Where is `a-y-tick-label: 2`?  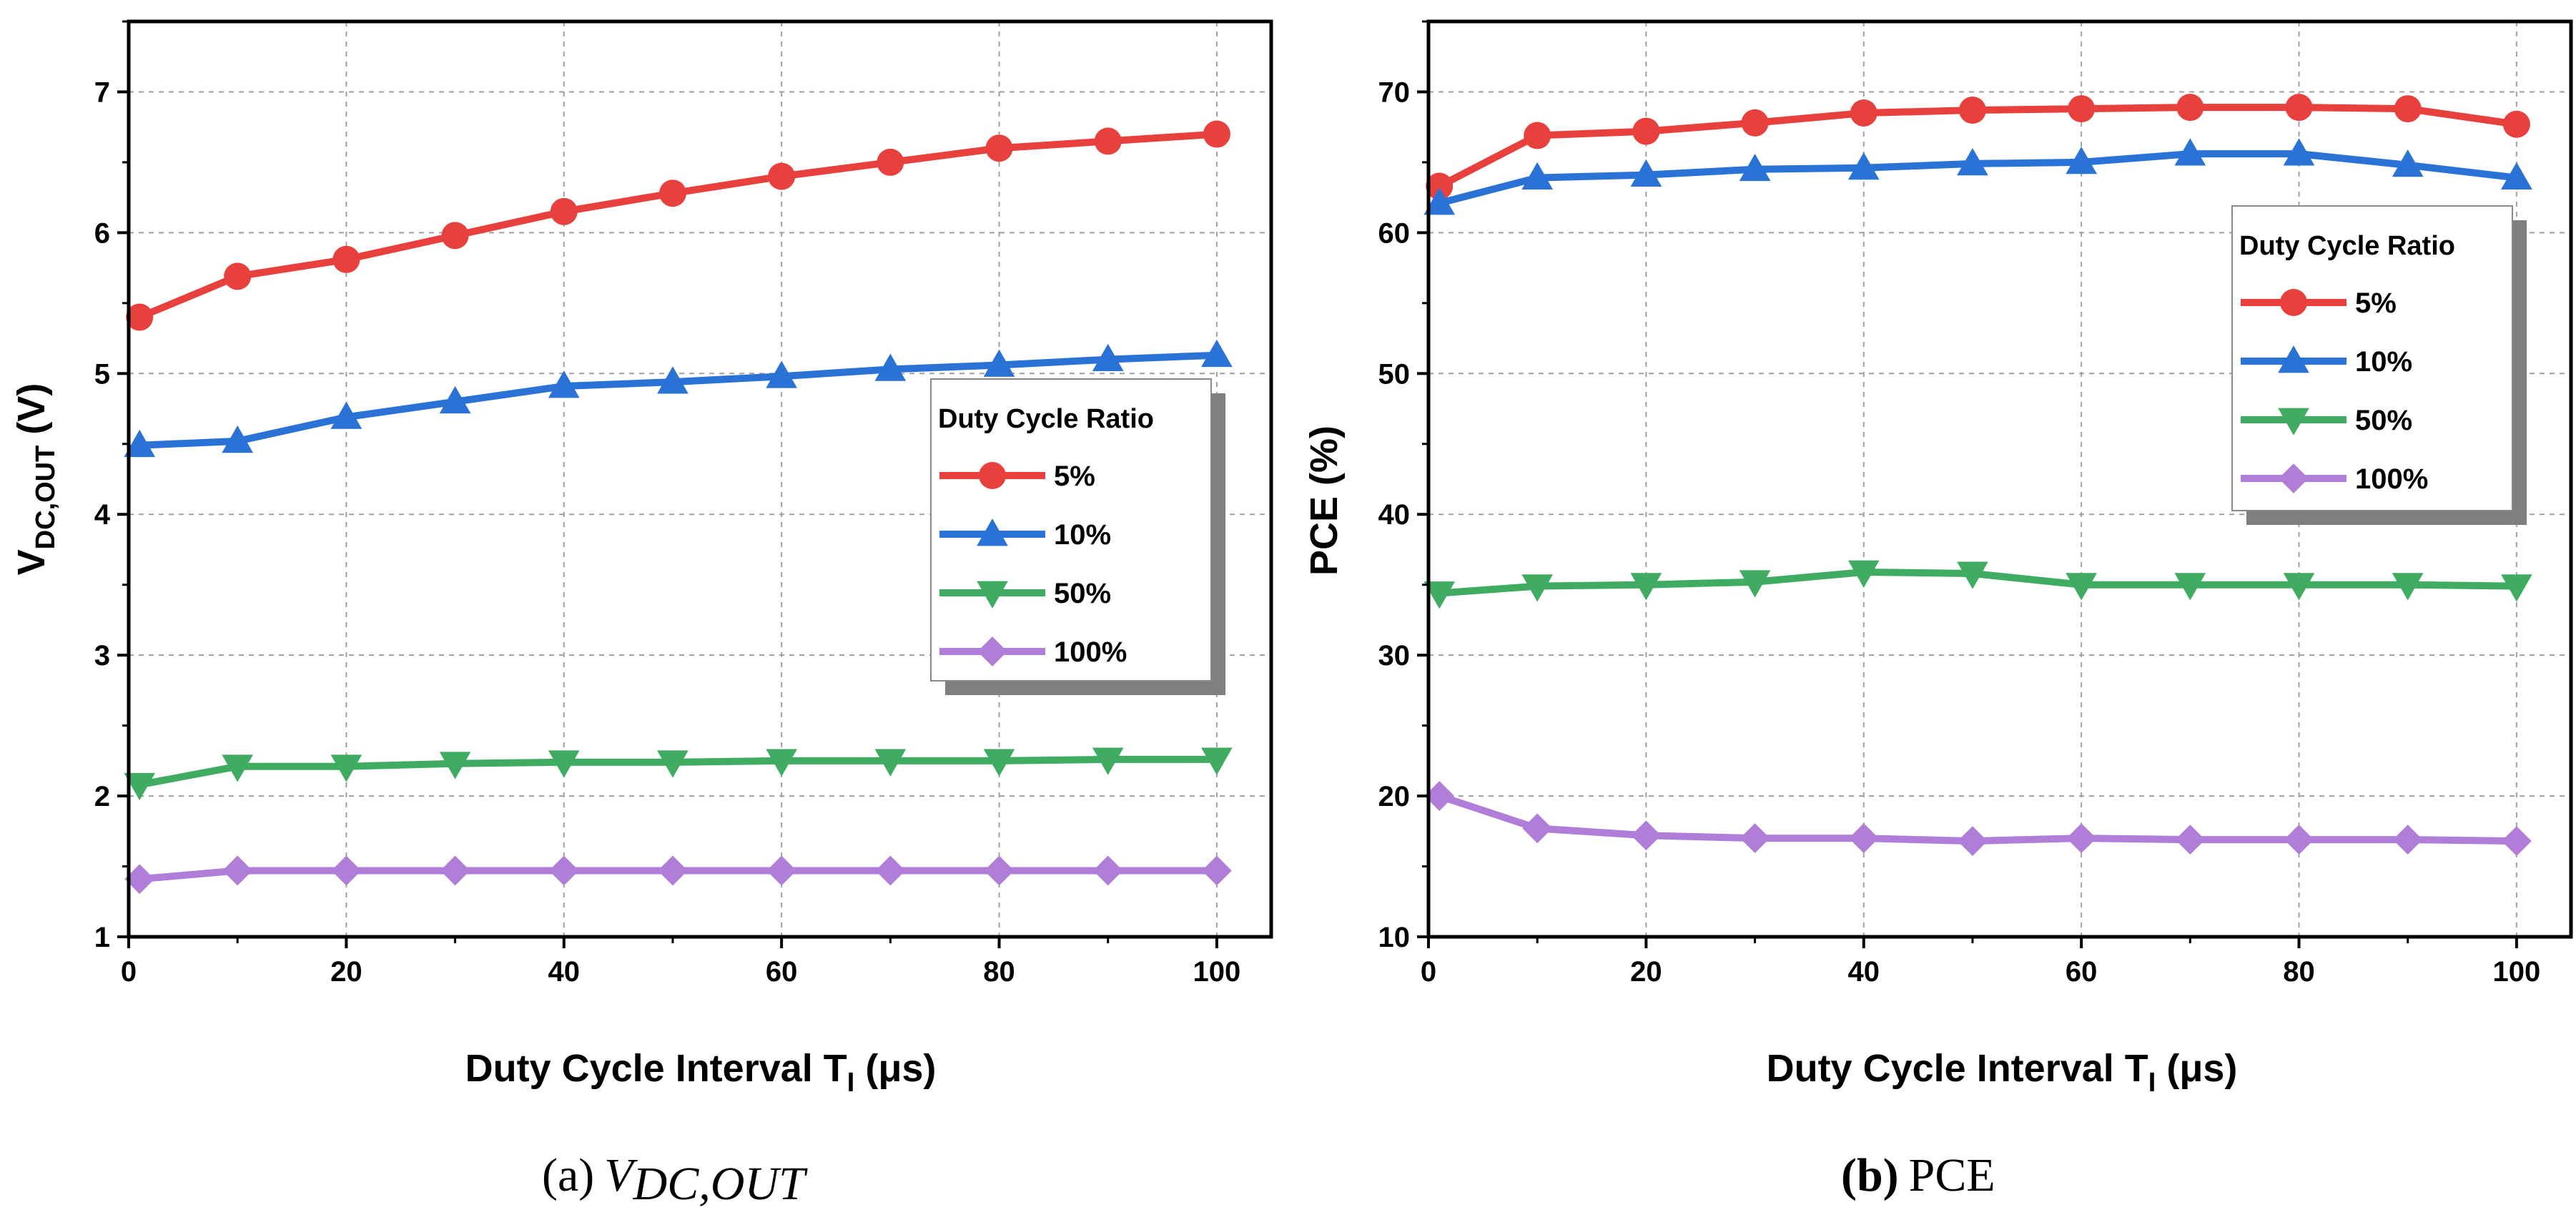
a-y-tick-label: 2 is located at coordinates (102, 796).